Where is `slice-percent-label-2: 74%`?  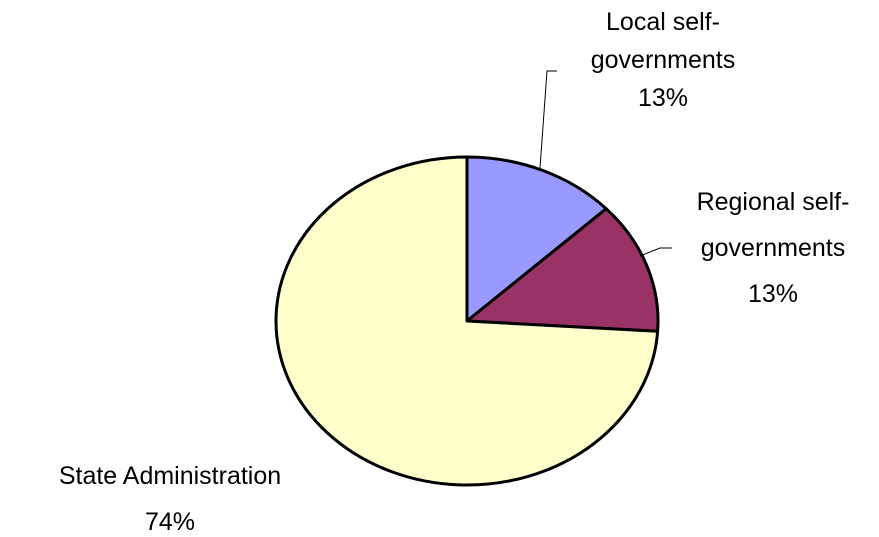 slice-percent-label-2: 74% is located at coordinates (170, 522).